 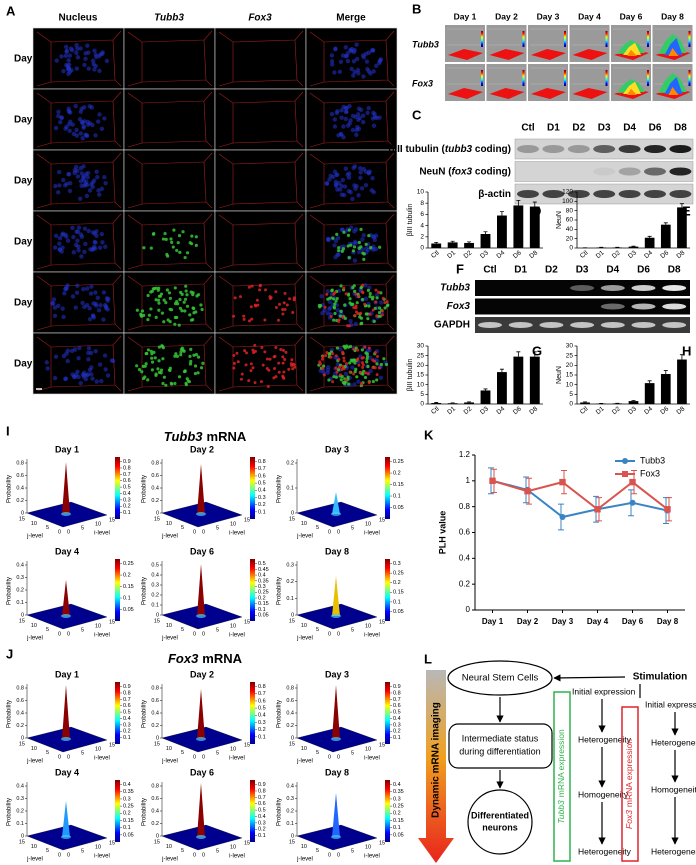 What do you see at coordinates (502, 388) in the screenshot?
I see `bar` at bounding box center [502, 388].